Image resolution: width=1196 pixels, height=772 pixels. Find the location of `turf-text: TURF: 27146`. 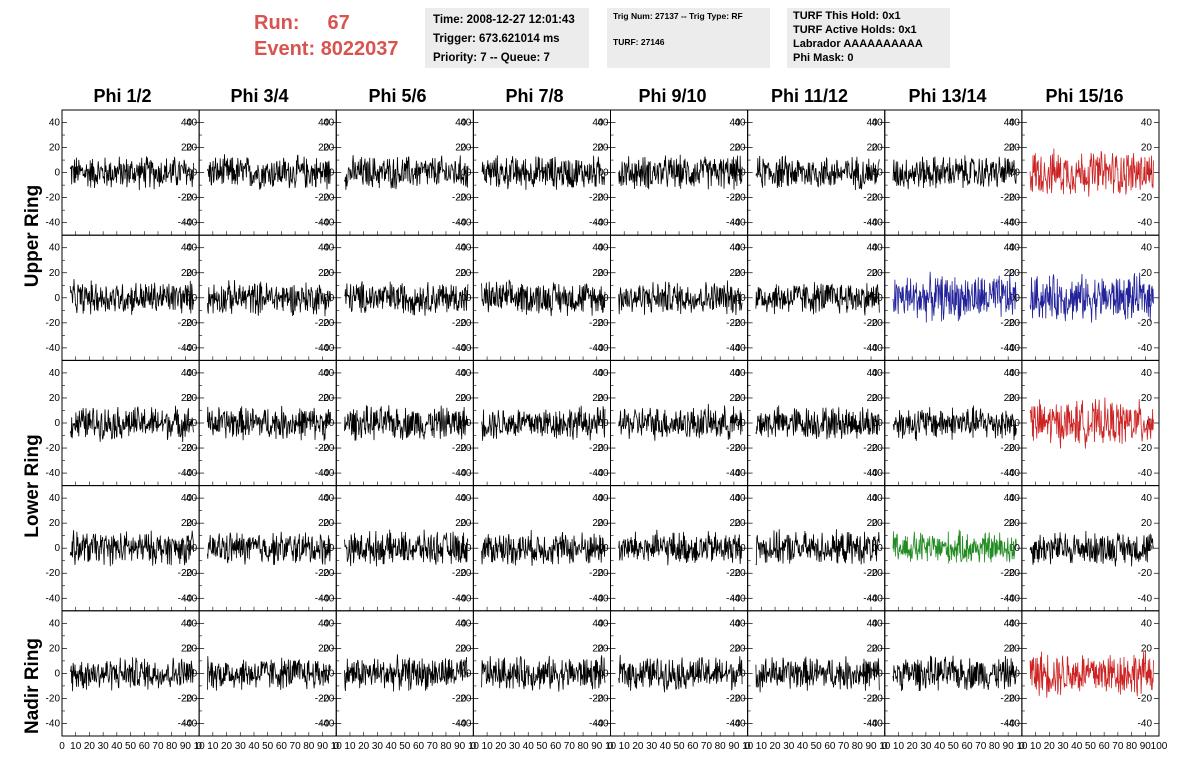

turf-text: TURF: 27146 is located at coordinates (639, 42).